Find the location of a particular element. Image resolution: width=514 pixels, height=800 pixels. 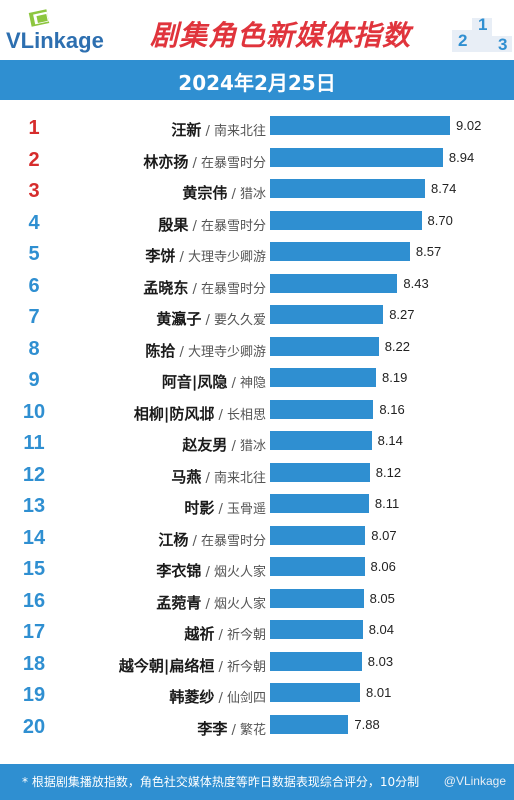

row-label: 时影 / 玉骨遥 is located at coordinates (225, 507).